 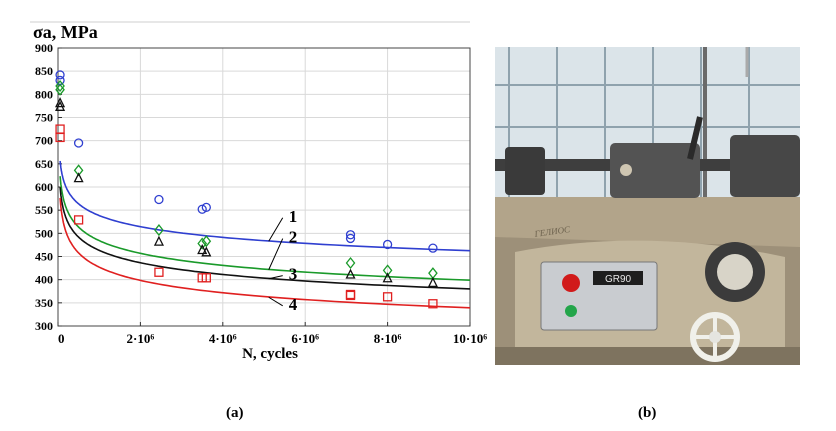 I want to click on y-tick-label: 350, so click(x=44, y=303).